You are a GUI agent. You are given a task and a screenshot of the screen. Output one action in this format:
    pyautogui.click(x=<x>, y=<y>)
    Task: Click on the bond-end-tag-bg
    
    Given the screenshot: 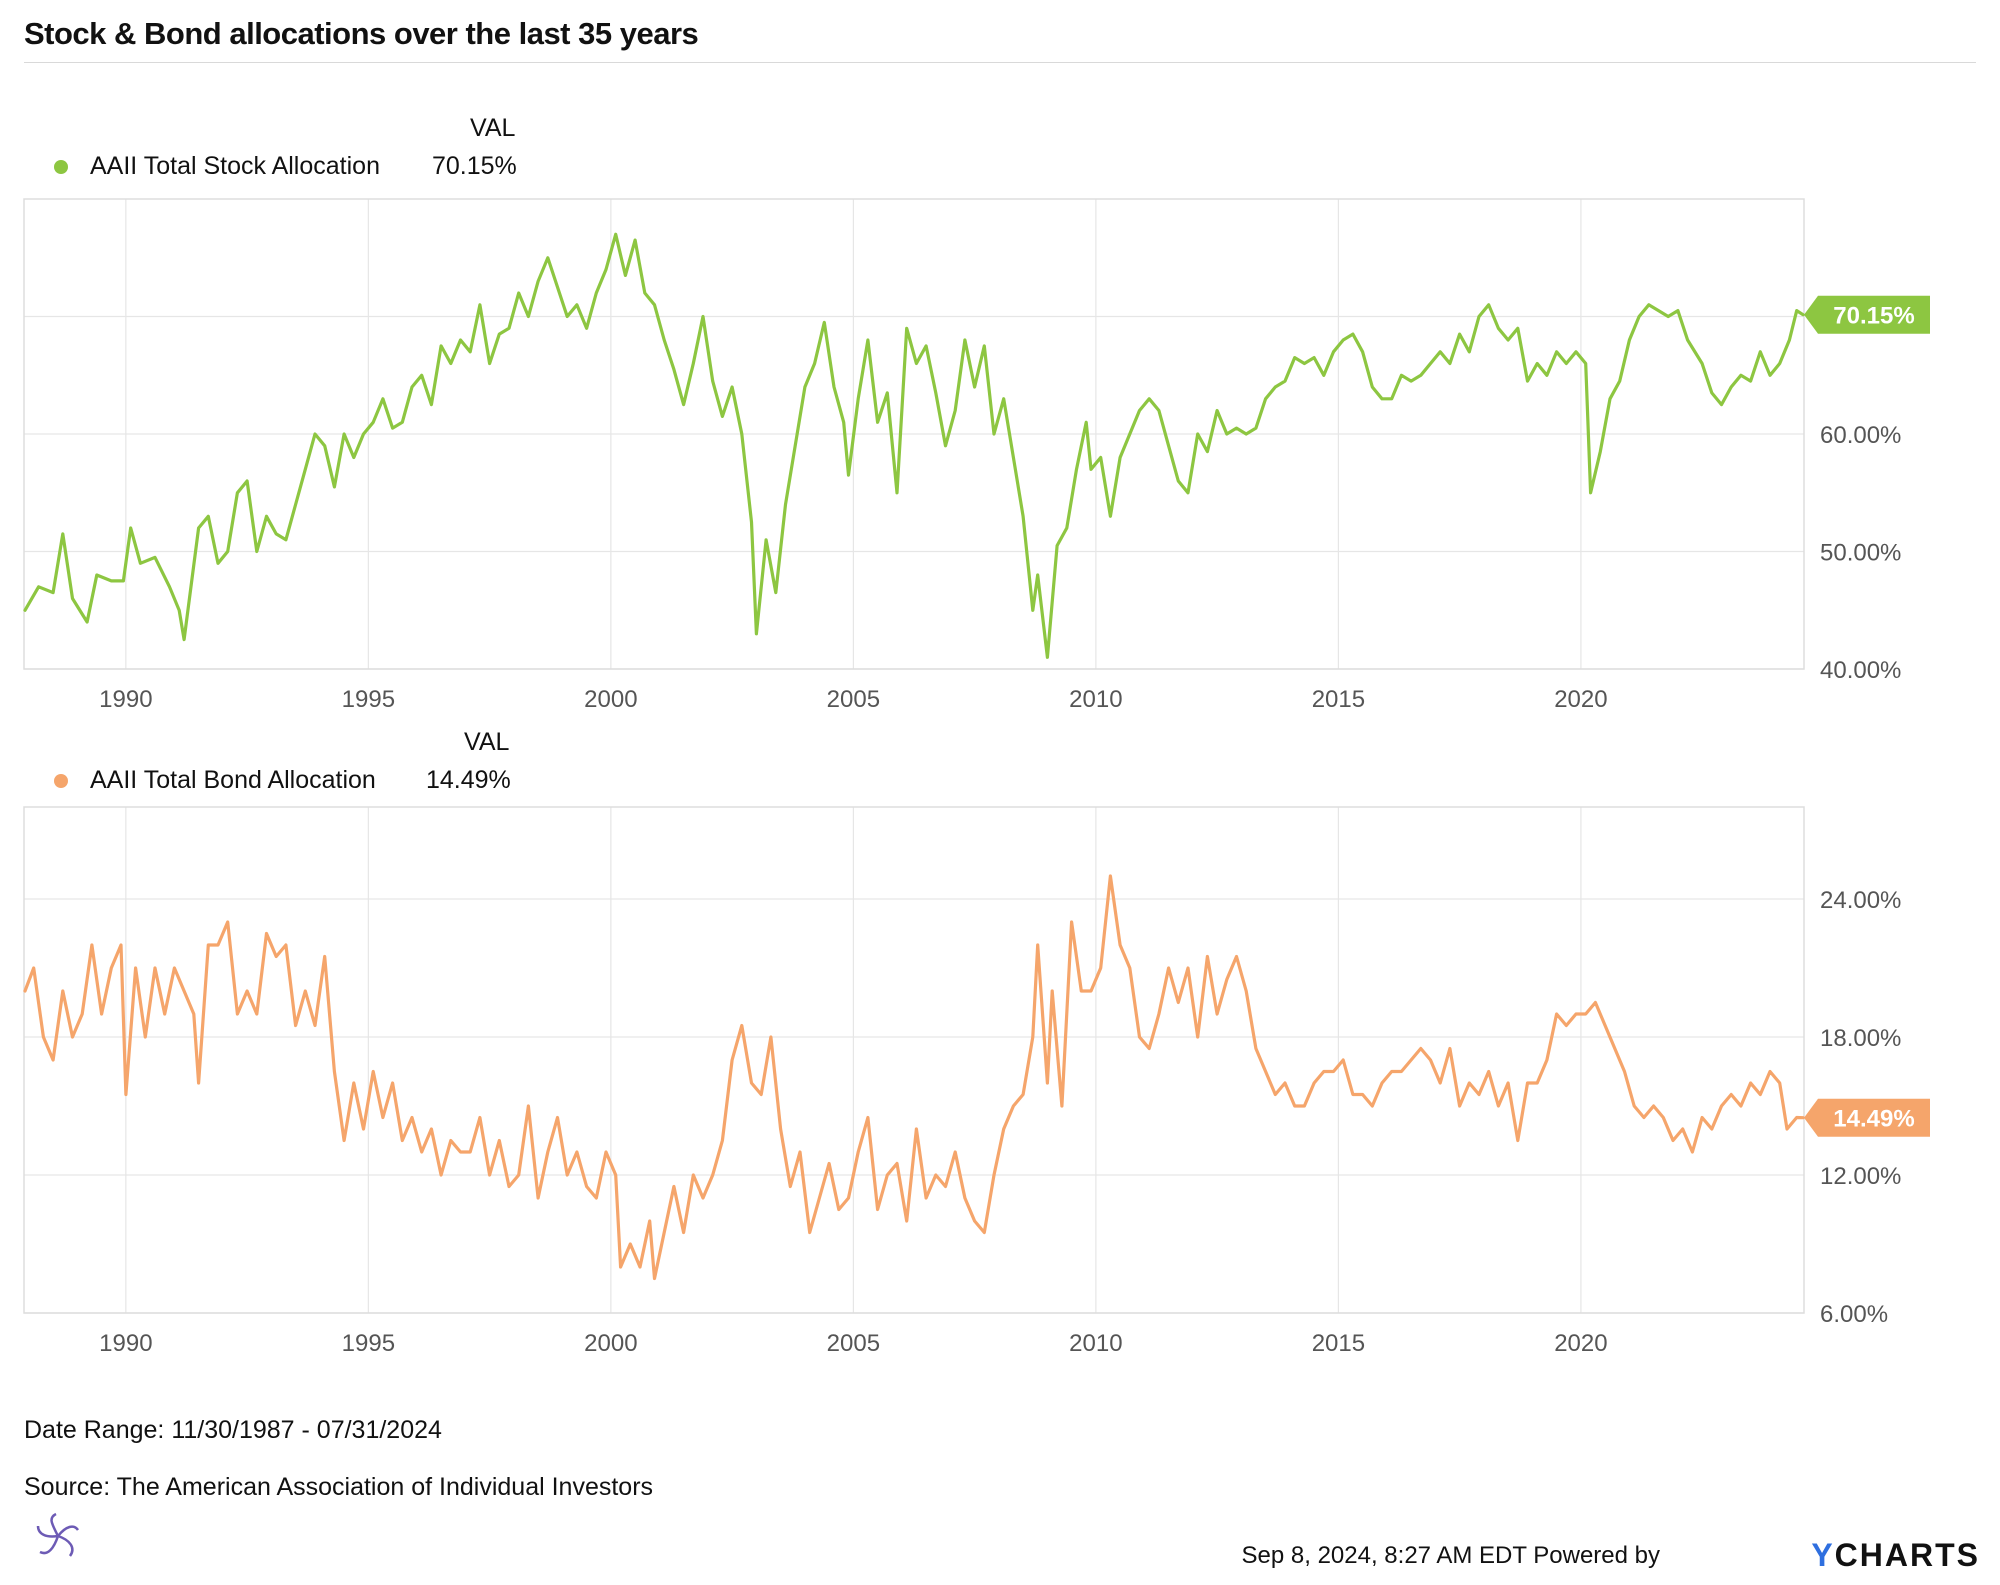 What is the action you would take?
    pyautogui.click(x=1867, y=1117)
    